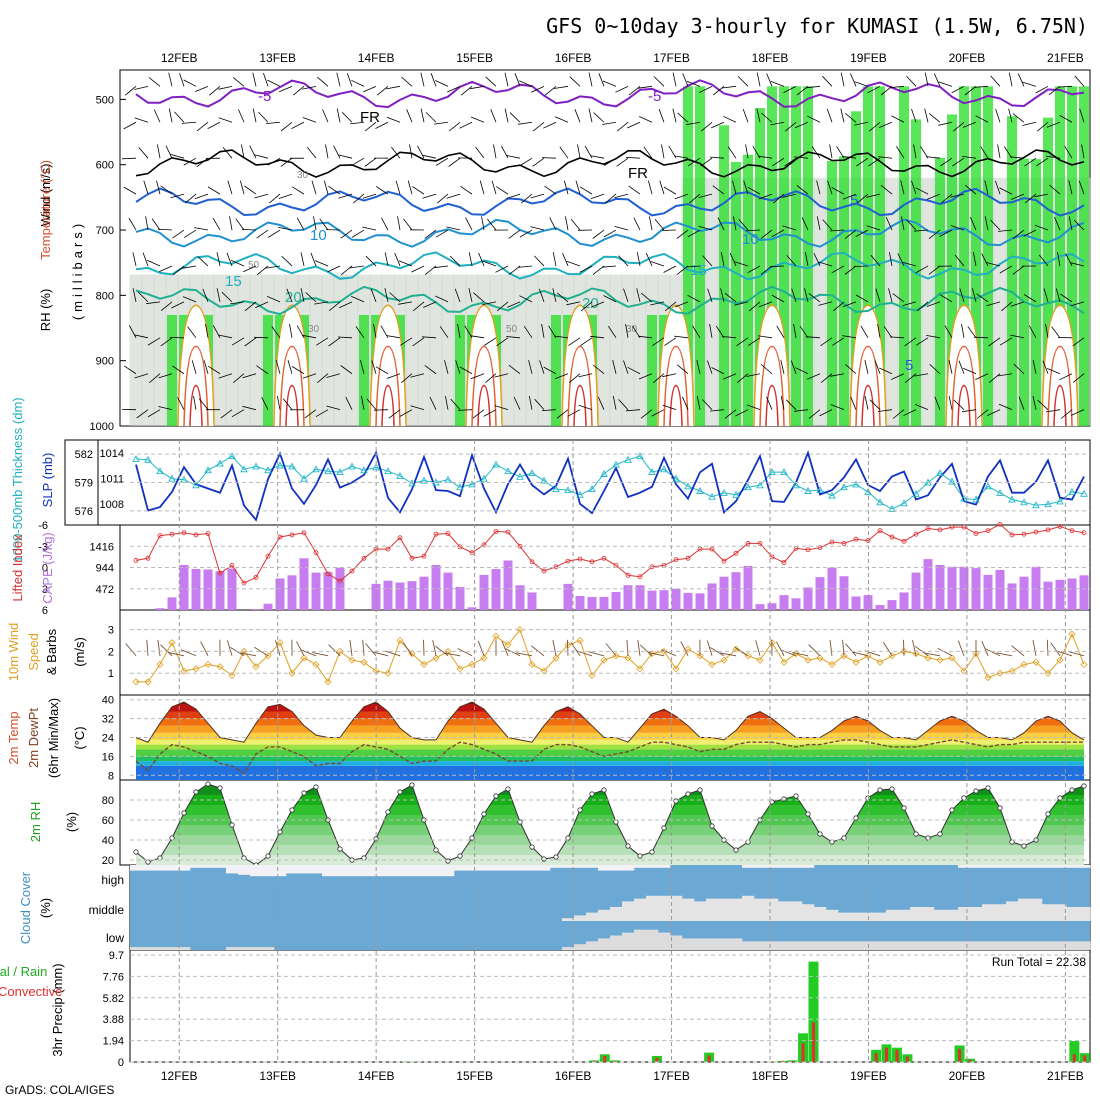 This screenshot has height=1100, width=1100. What do you see at coordinates (113, 1020) in the screenshot?
I see `precip-tick: 3.88` at bounding box center [113, 1020].